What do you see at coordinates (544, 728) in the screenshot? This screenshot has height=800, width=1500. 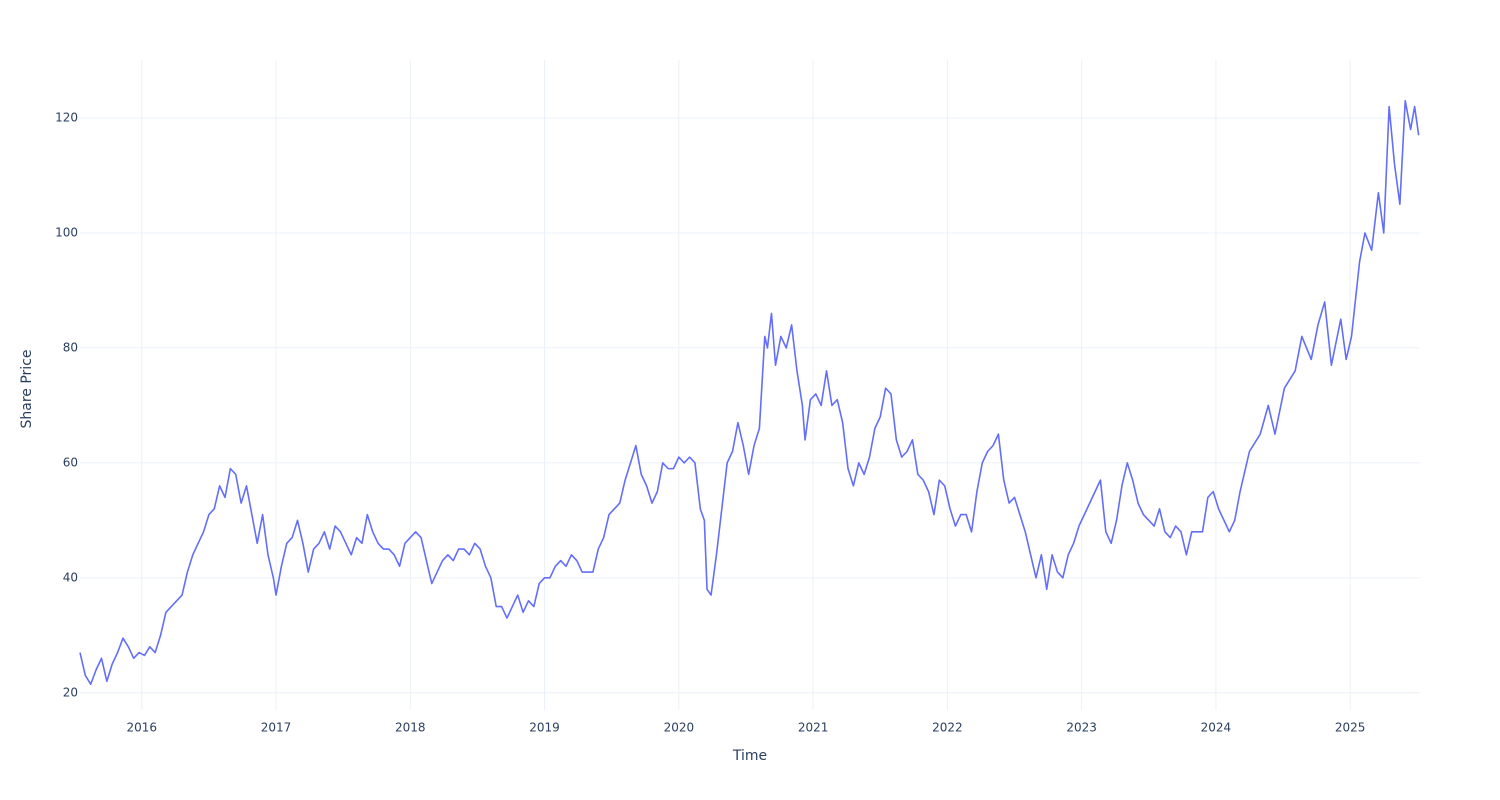 I see `x-tick-label: 2019` at bounding box center [544, 728].